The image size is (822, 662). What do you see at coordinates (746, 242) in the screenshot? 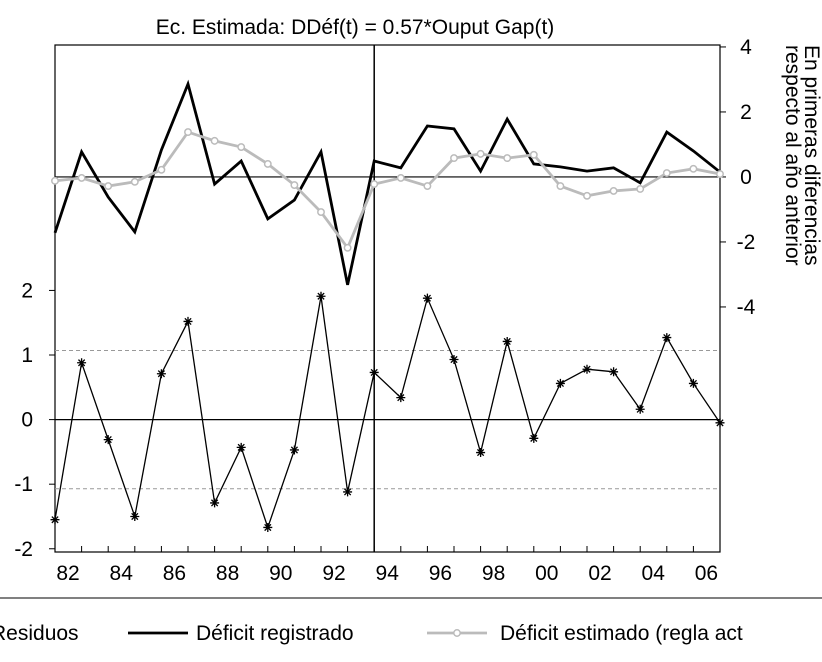
I see `y2-tick-label: -2` at bounding box center [746, 242].